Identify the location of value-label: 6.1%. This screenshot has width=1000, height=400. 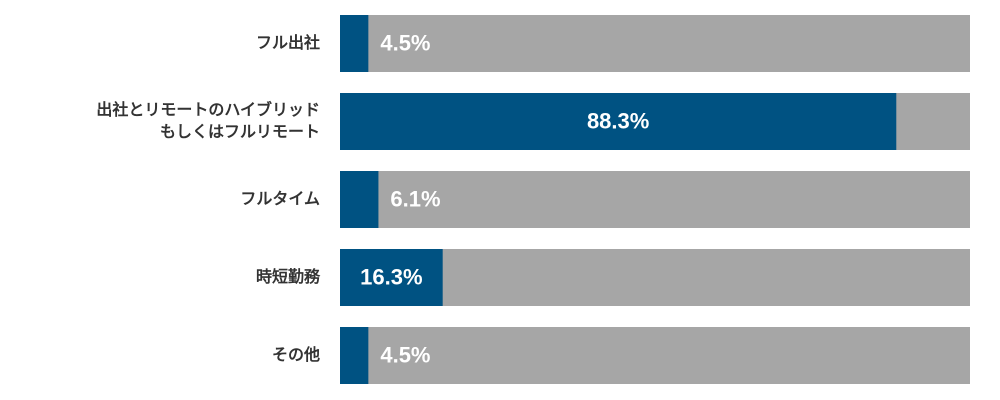
(415, 198).